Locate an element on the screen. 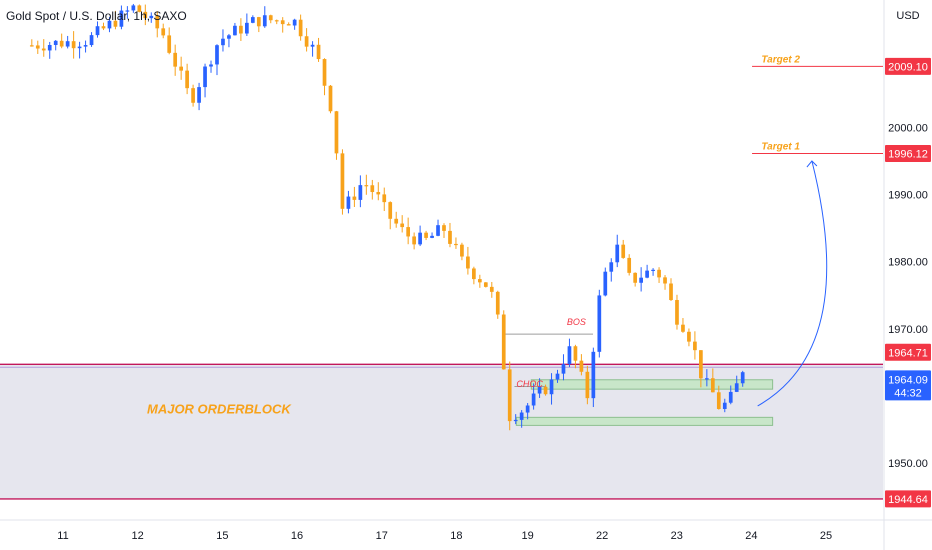 The height and width of the screenshot is (550, 932). target-1-price-badge is located at coordinates (908, 154).